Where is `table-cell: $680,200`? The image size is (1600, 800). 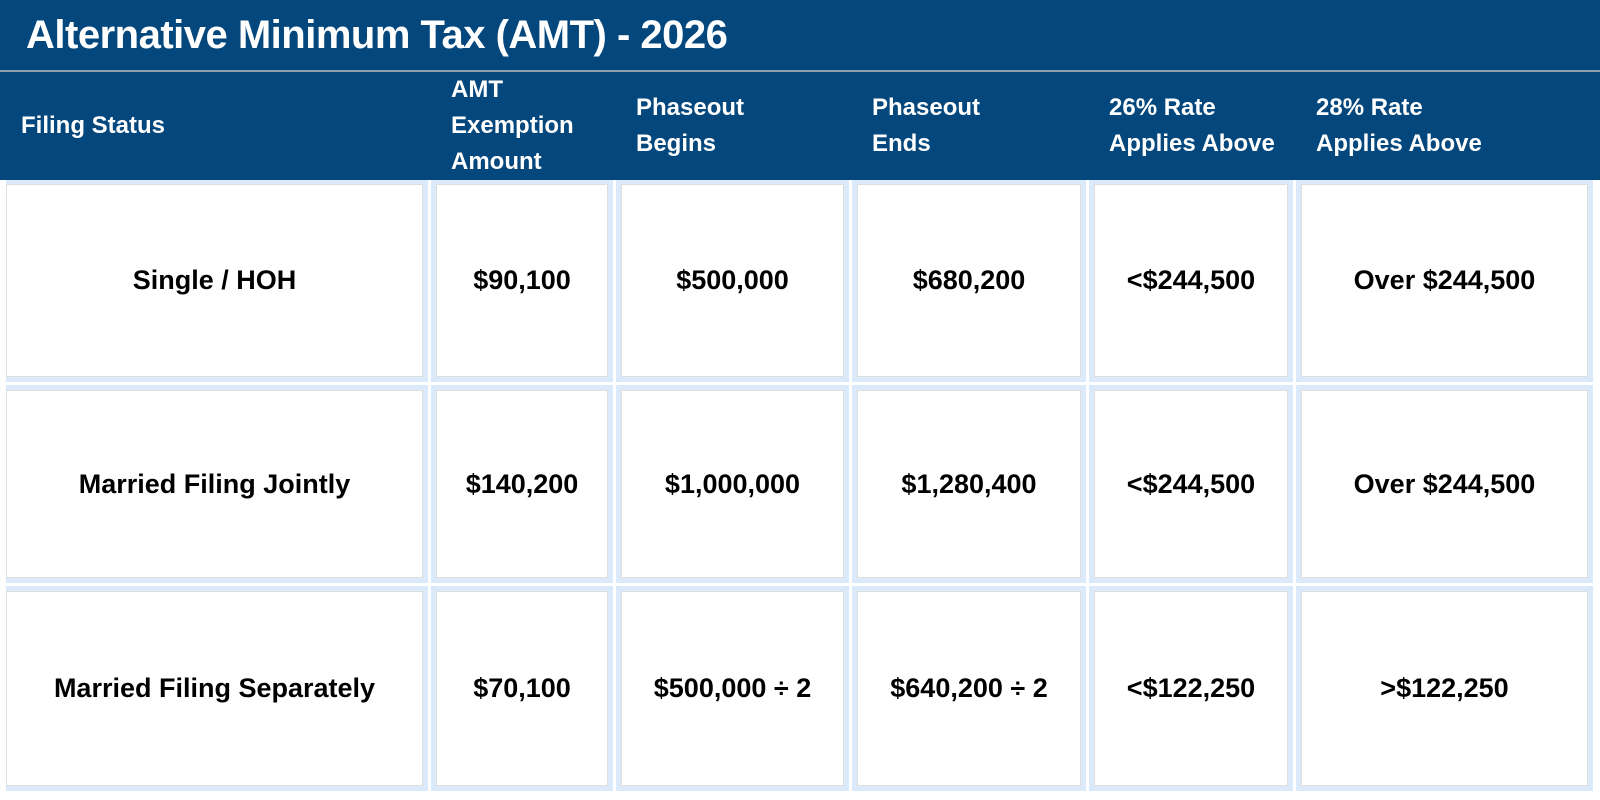
table-cell: $680,200 is located at coordinates (969, 280).